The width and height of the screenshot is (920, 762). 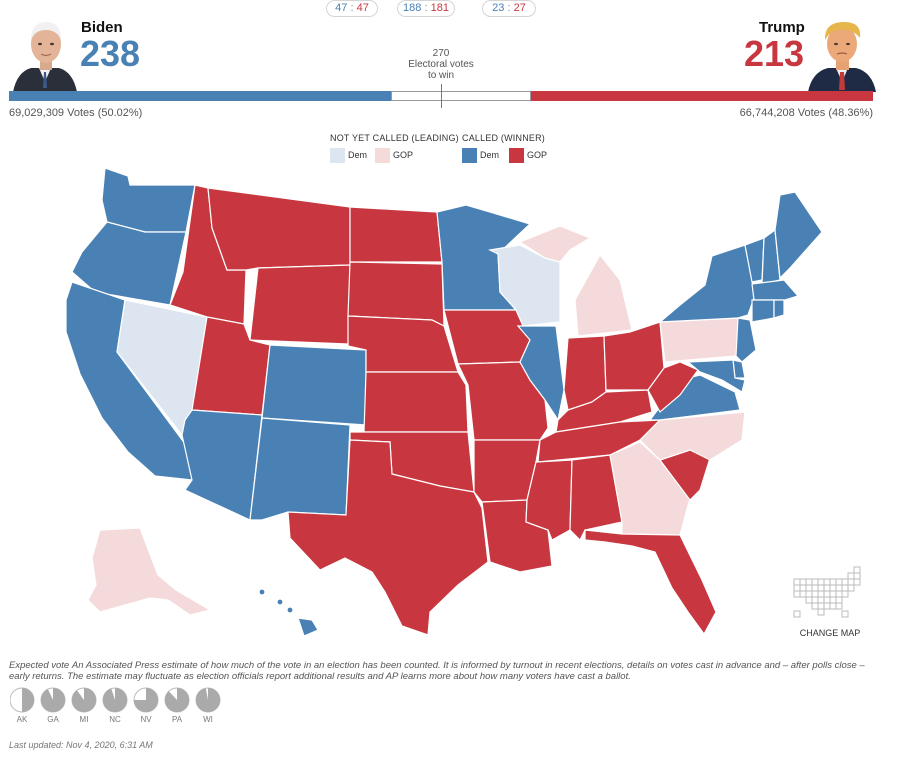 What do you see at coordinates (774, 53) in the screenshot?
I see `gop-electoral-votes: 213` at bounding box center [774, 53].